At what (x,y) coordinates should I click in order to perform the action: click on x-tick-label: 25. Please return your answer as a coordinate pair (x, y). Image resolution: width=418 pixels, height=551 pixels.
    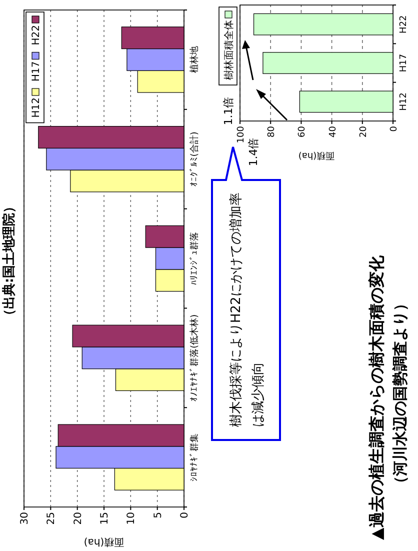
    Looking at the image, I should click on (52, 518).